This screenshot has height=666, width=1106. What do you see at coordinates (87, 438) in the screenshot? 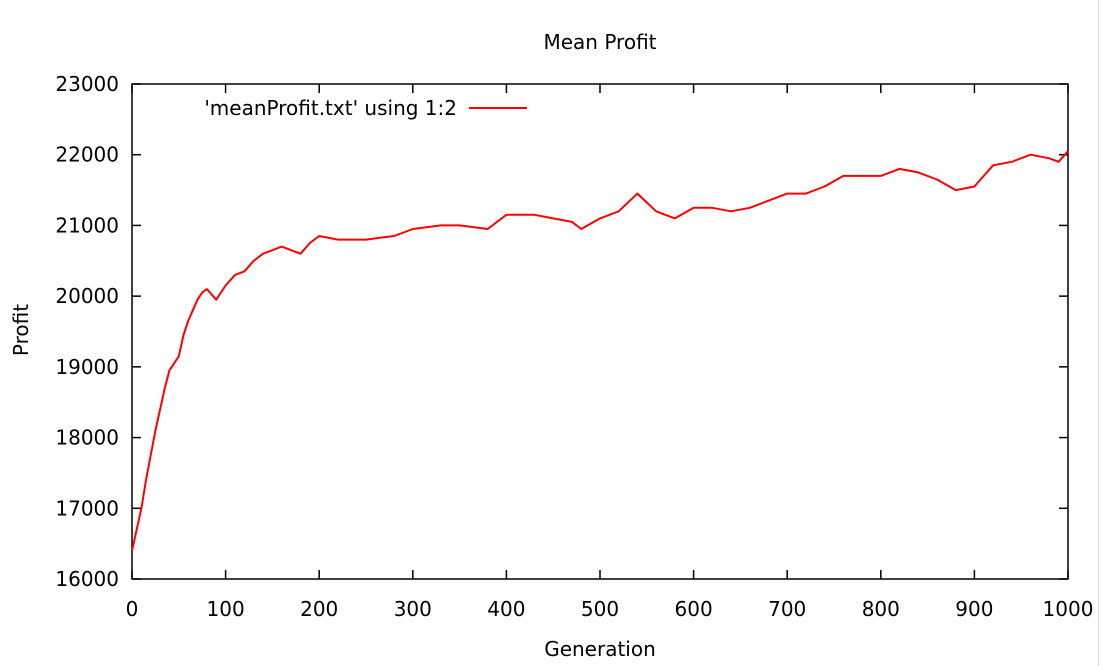
I see `y-tick-label: 18000` at bounding box center [87, 438].